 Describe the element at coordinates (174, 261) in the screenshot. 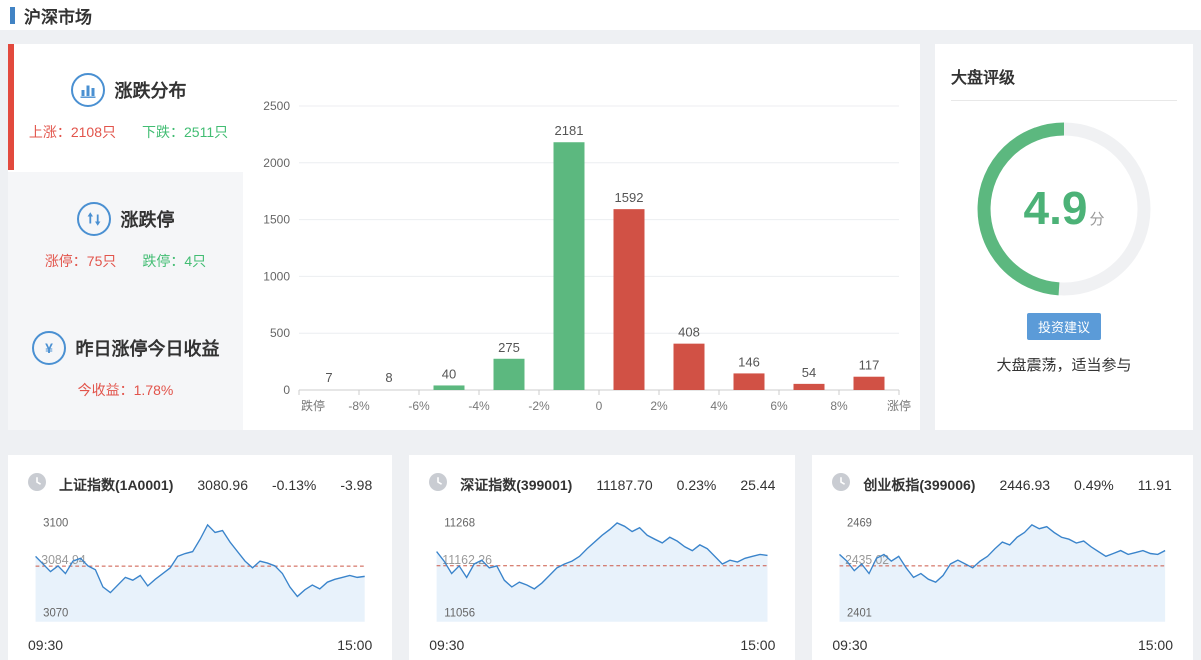

I see `limit-down-count: 跌停：4只` at that location.